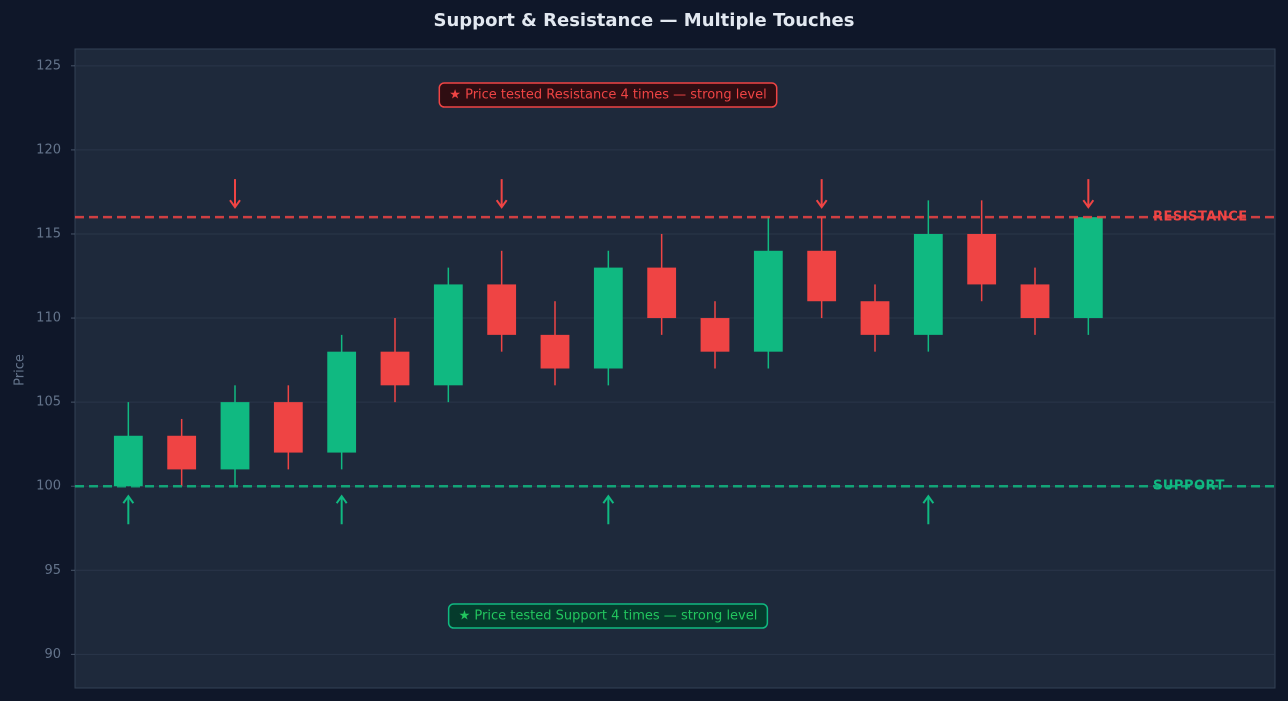 The height and width of the screenshot is (701, 1288). I want to click on y-tick-label: 120, so click(48, 149).